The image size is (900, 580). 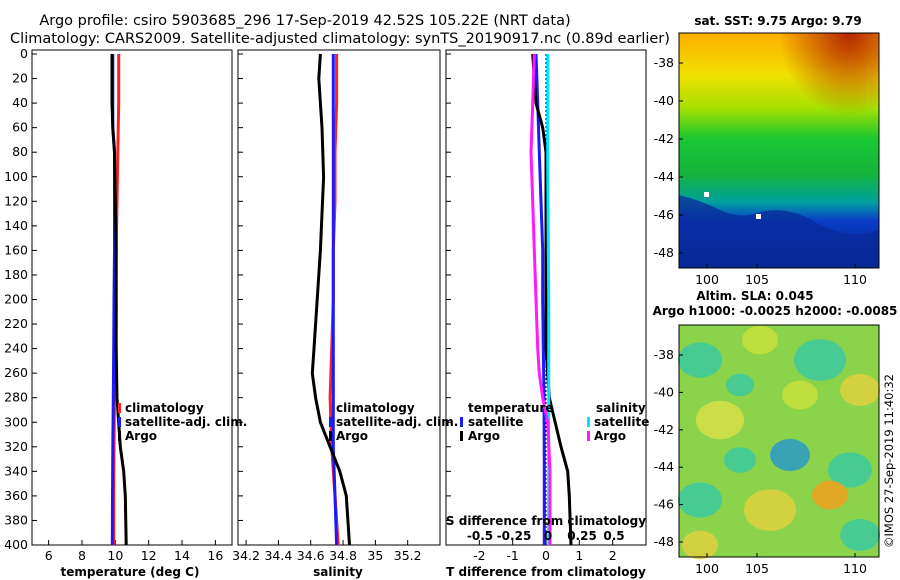 I want to click on depth-tick-label: 20, so click(x=20, y=78).